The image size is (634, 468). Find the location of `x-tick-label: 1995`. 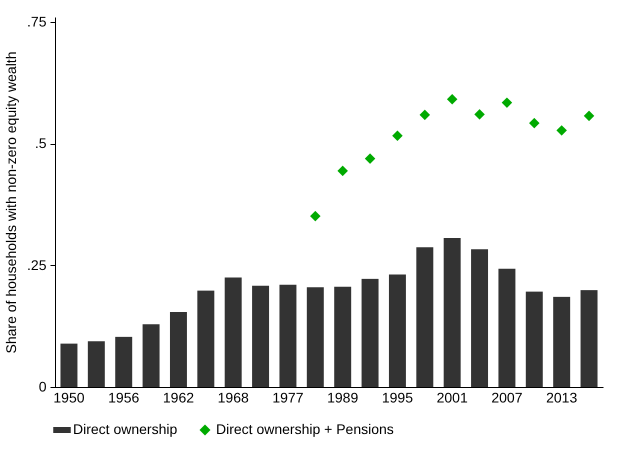

x-tick-label: 1995 is located at coordinates (398, 398).